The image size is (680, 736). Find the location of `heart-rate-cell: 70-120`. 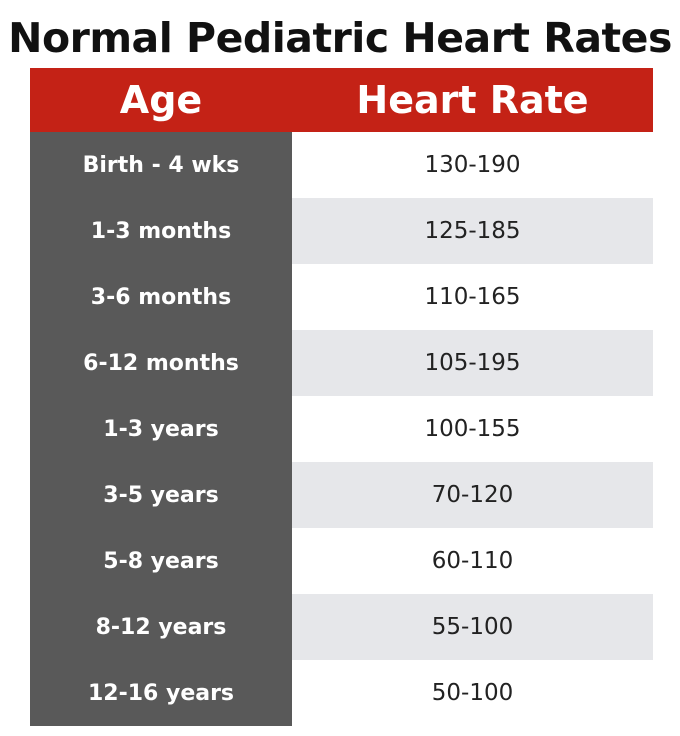

heart-rate-cell: 70-120 is located at coordinates (472, 495).